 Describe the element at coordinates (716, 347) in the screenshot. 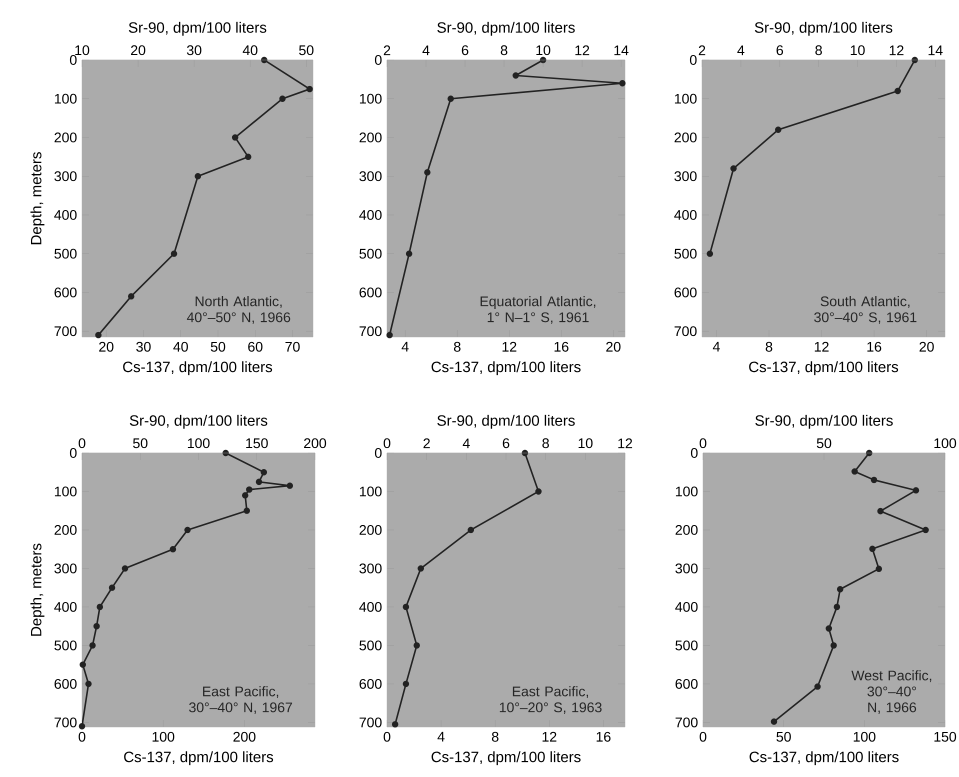

I see `x-tick-label: 4` at that location.